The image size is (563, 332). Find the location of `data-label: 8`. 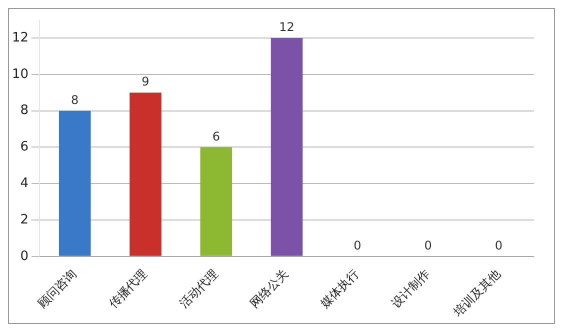

data-label: 8 is located at coordinates (75, 99).